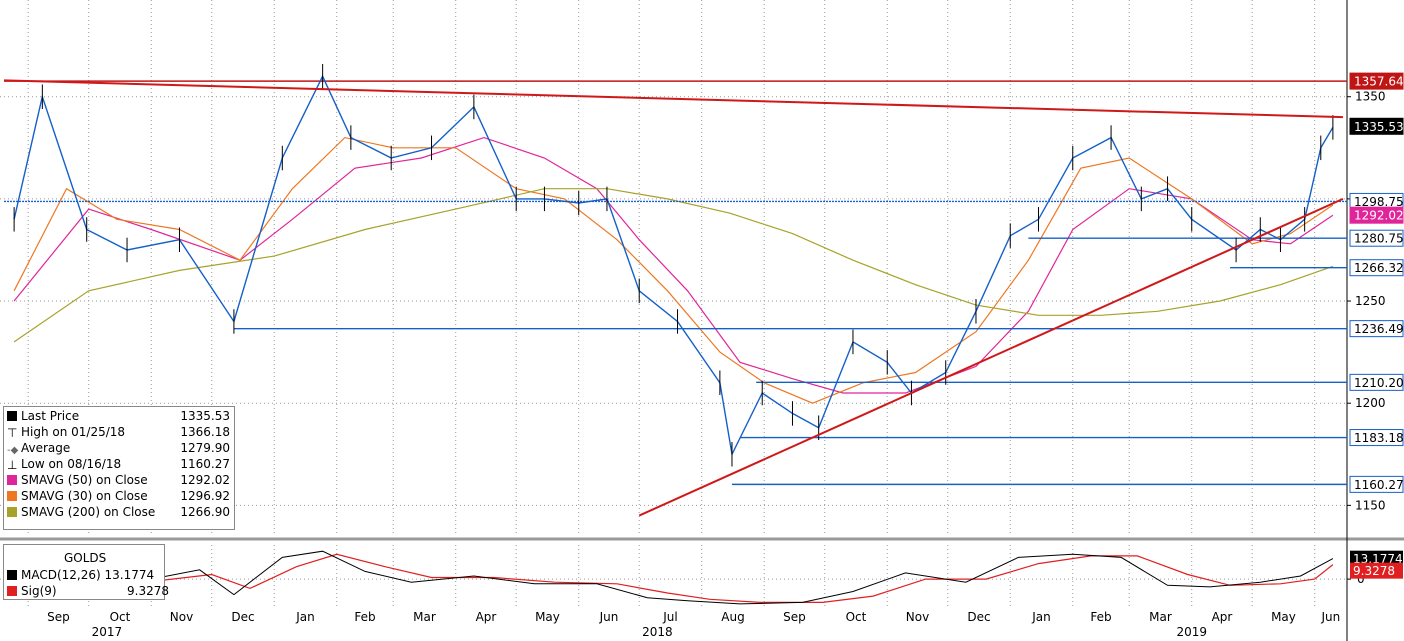 This screenshot has height=641, width=1404. What do you see at coordinates (12, 465) in the screenshot?
I see `low-icon: ⊥` at bounding box center [12, 465].